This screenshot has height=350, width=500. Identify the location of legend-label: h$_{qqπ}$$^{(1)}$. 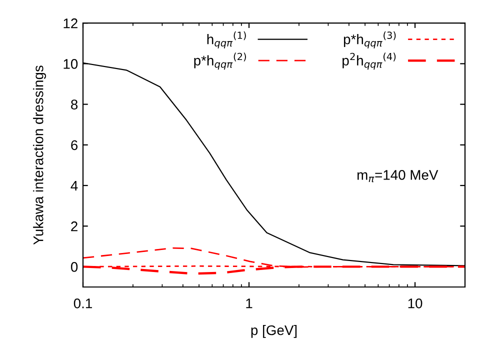
(226, 39).